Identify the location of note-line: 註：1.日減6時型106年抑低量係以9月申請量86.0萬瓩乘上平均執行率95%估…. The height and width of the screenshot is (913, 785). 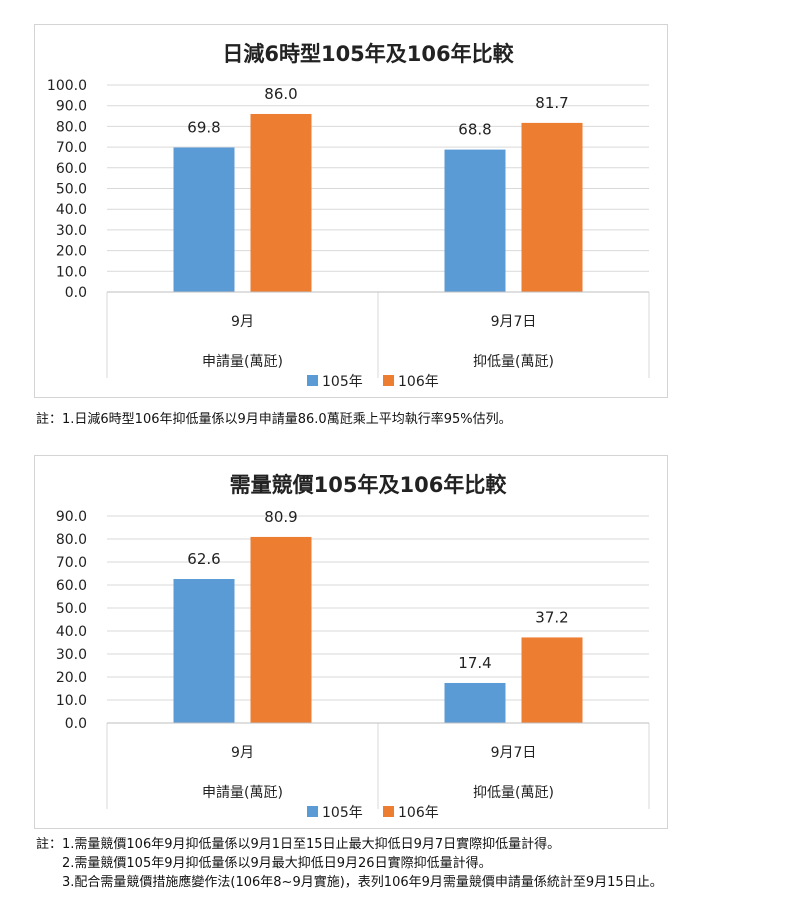
(274, 419).